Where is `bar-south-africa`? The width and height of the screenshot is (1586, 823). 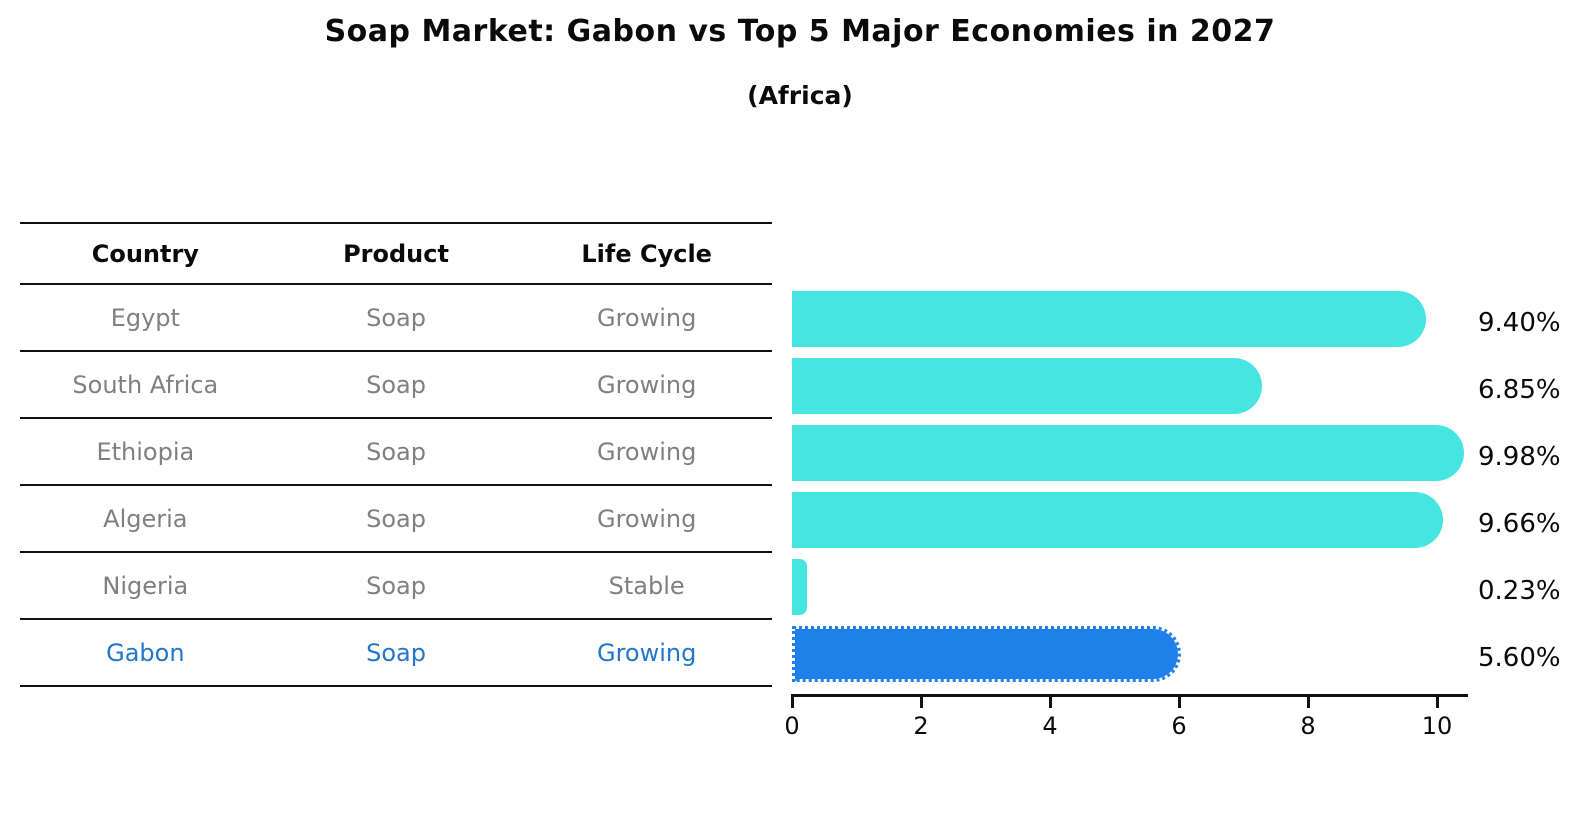 bar-south-africa is located at coordinates (1027, 385).